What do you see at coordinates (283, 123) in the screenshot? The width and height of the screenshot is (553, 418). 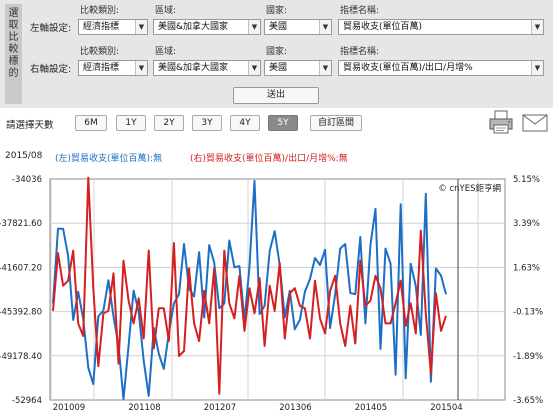 I see `range-button-5y: 5Y` at bounding box center [283, 123].